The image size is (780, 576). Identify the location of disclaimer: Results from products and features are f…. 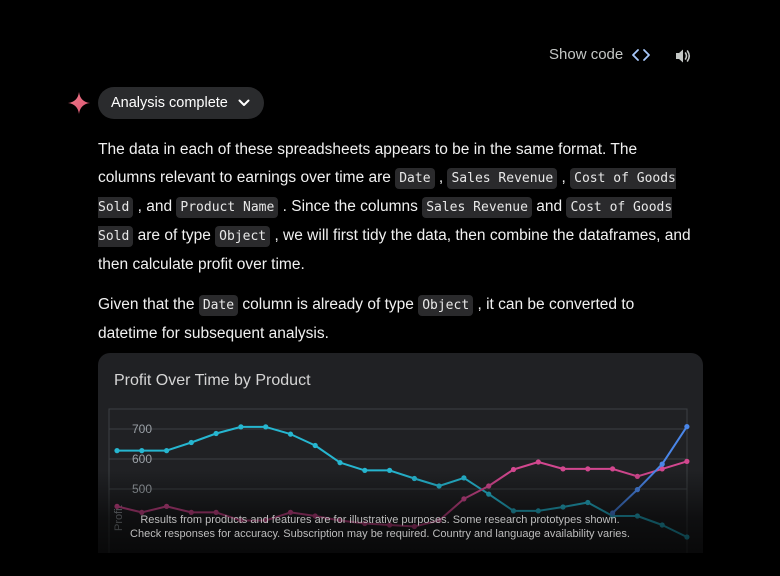
(380, 527).